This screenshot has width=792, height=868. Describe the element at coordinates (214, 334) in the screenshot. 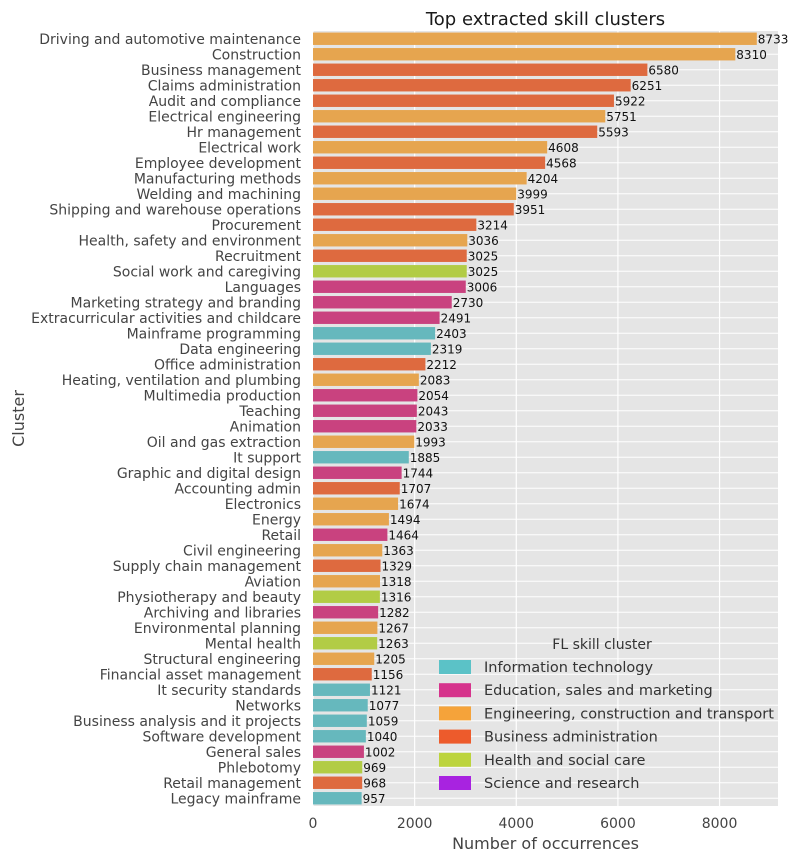

I see `y-tick-label: Mainframe programming` at that location.